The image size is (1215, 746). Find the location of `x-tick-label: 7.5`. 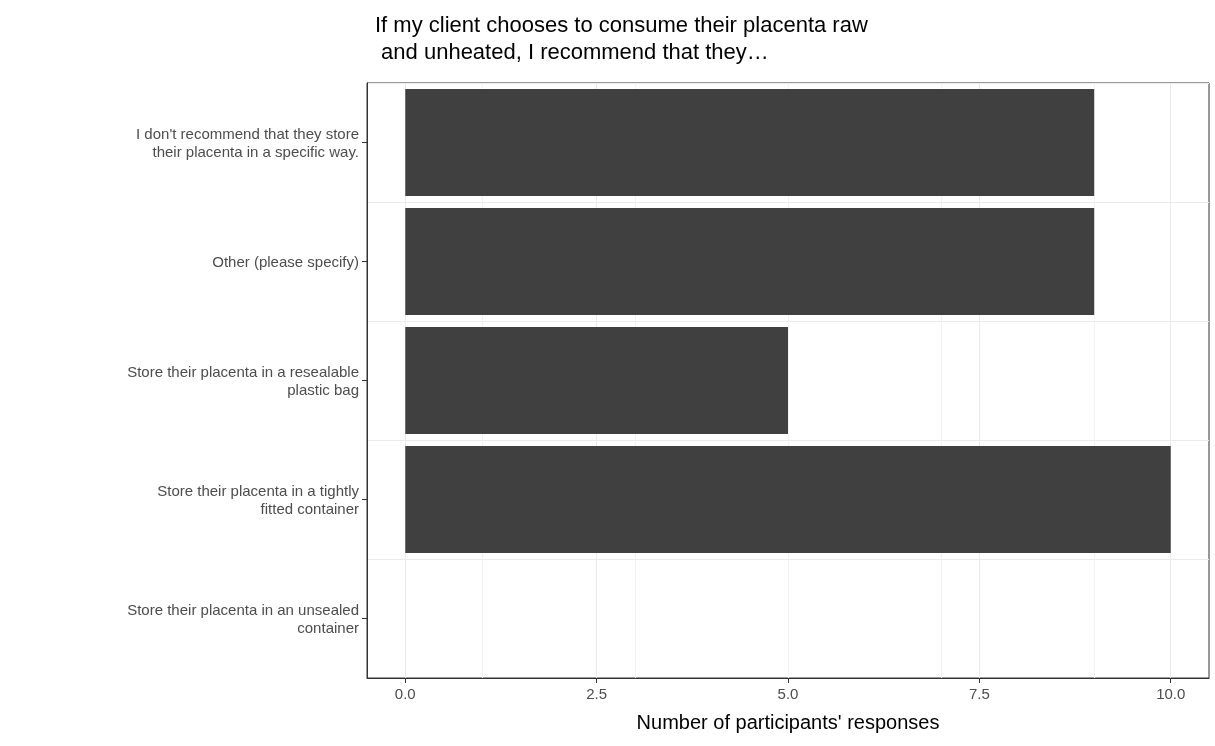

x-tick-label: 7.5 is located at coordinates (979, 693).